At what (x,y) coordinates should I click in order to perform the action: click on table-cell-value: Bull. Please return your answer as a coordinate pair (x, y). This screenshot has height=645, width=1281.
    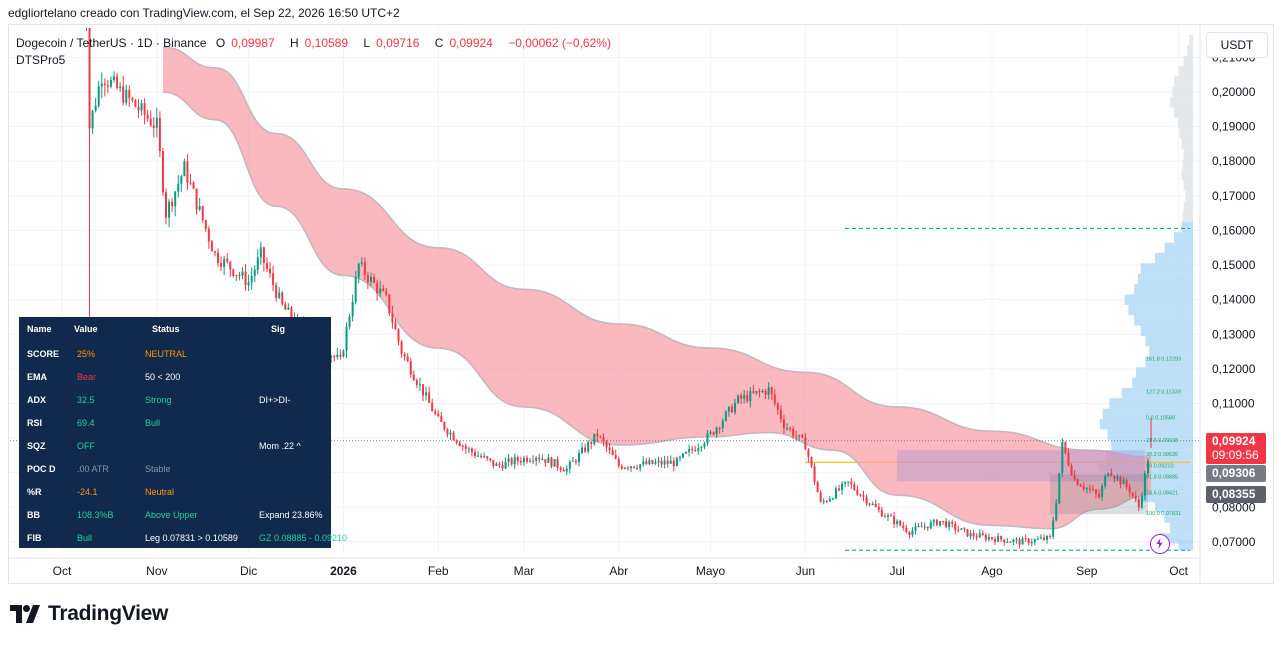
    Looking at the image, I should click on (85, 538).